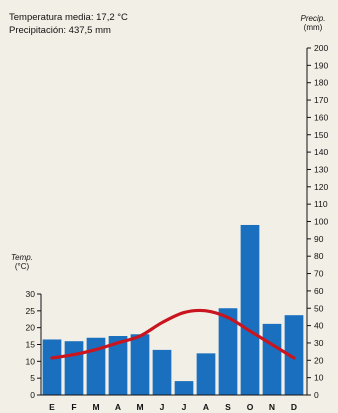 This screenshot has height=413, width=338. Describe the element at coordinates (319, 274) in the screenshot. I see `right-tick-label: 70` at that location.